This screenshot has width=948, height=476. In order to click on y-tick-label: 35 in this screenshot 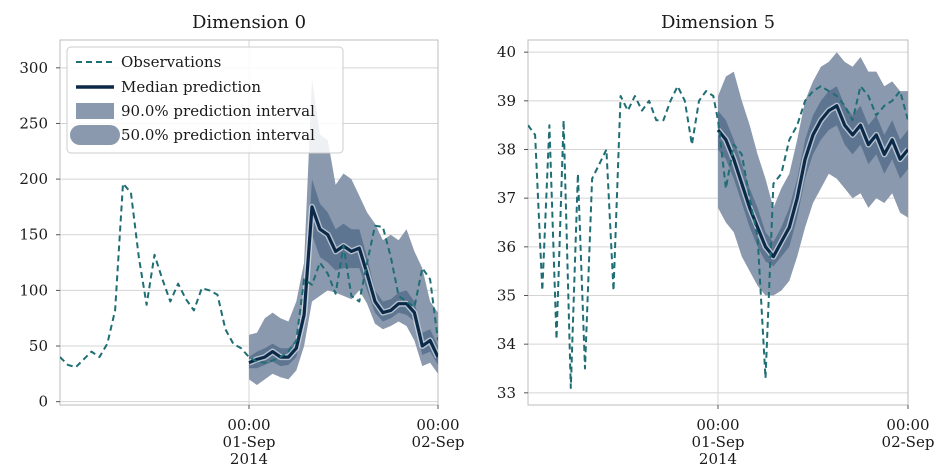, I will do `click(506, 296)`.